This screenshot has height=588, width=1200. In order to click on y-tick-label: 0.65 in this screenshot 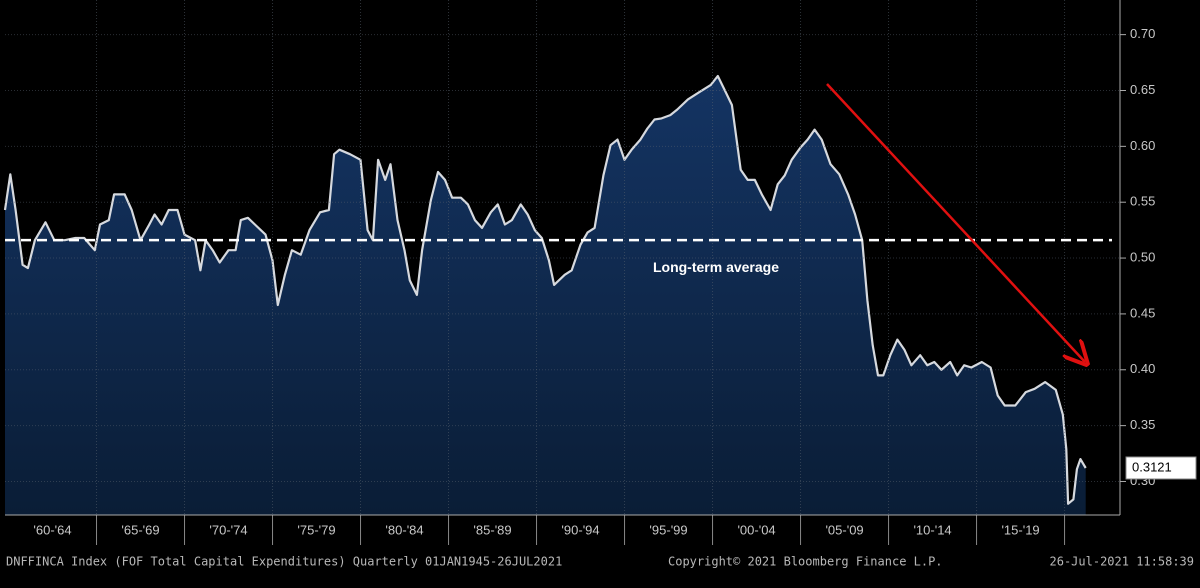, I will do `click(1142, 89)`.